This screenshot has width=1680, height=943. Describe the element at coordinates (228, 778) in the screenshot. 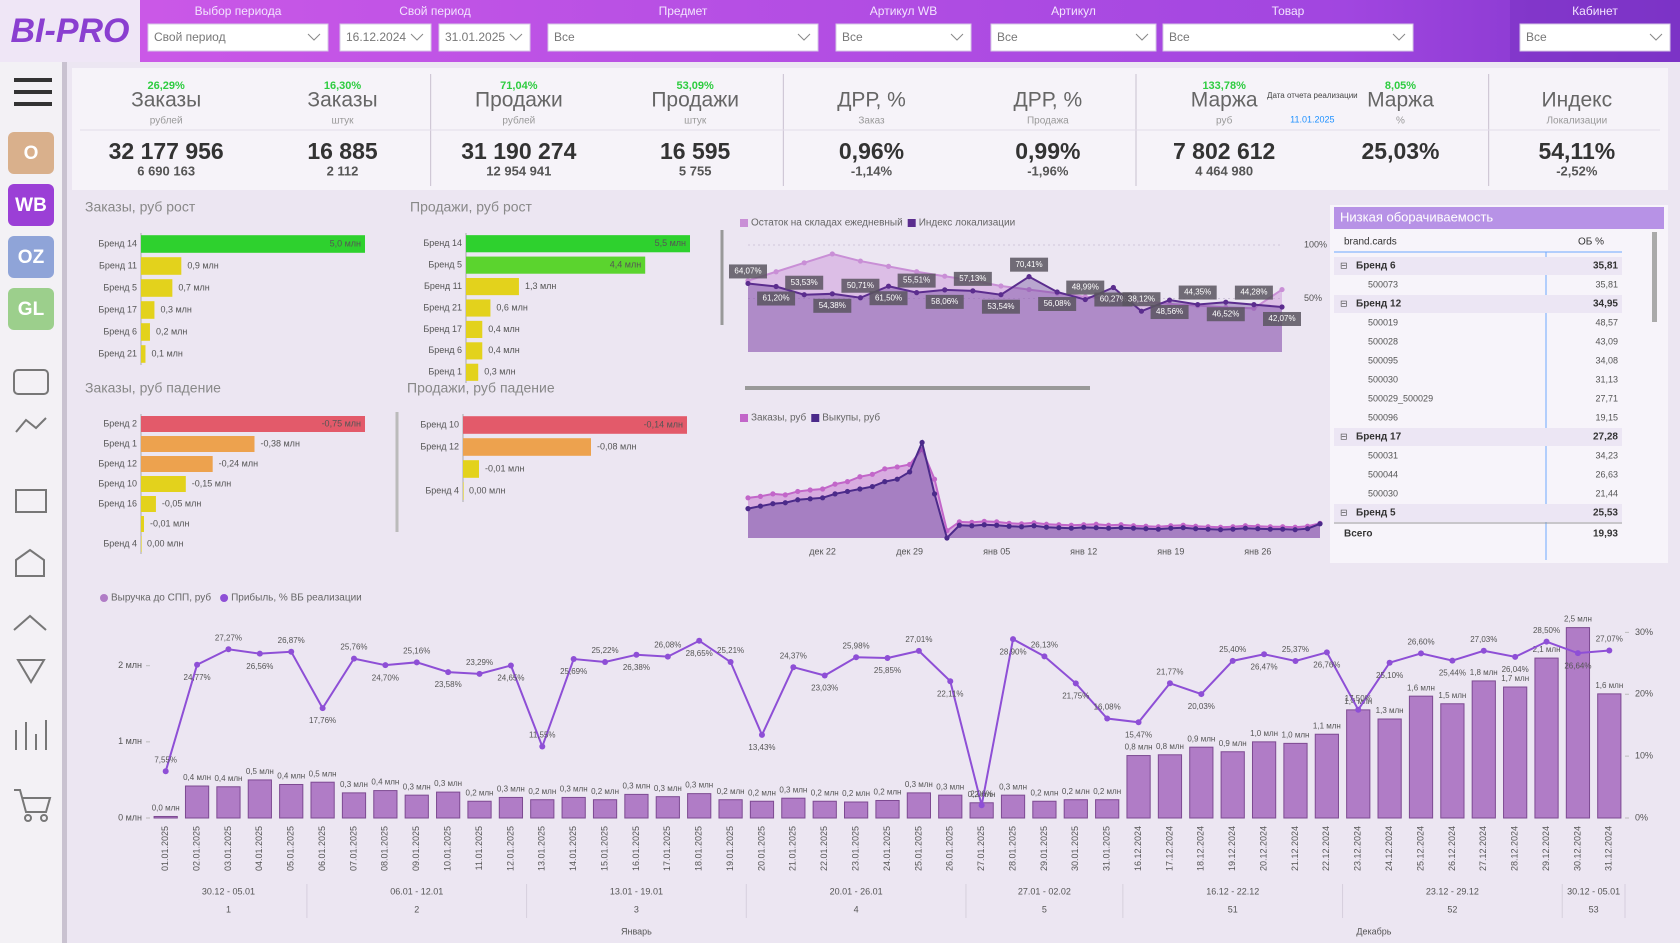

I see `data-label: 0,4 млн` at that location.